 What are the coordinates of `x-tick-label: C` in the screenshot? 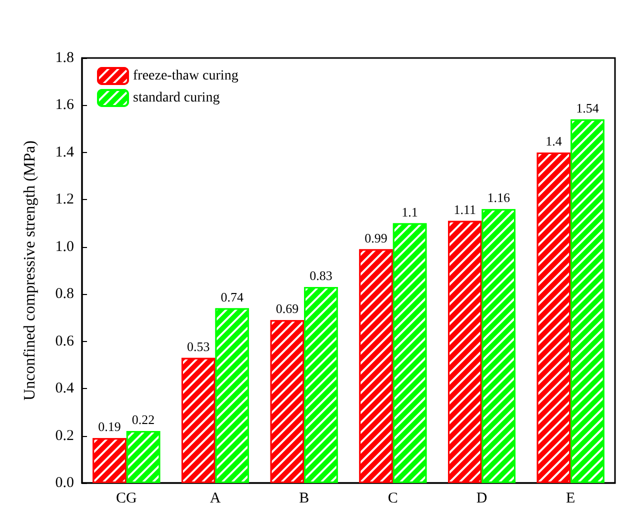 It's located at (393, 498).